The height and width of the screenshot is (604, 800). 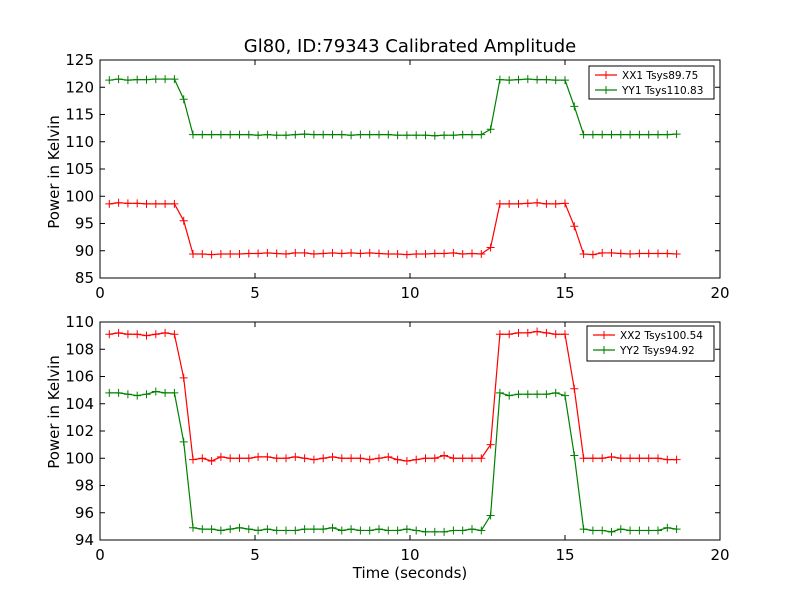 What do you see at coordinates (84, 513) in the screenshot?
I see `y-tick-label: 96` at bounding box center [84, 513].